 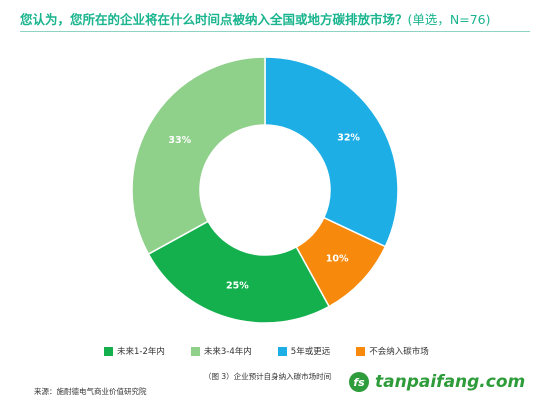 I want to click on legend-item-2: 未来3-4年内, so click(x=221, y=351).